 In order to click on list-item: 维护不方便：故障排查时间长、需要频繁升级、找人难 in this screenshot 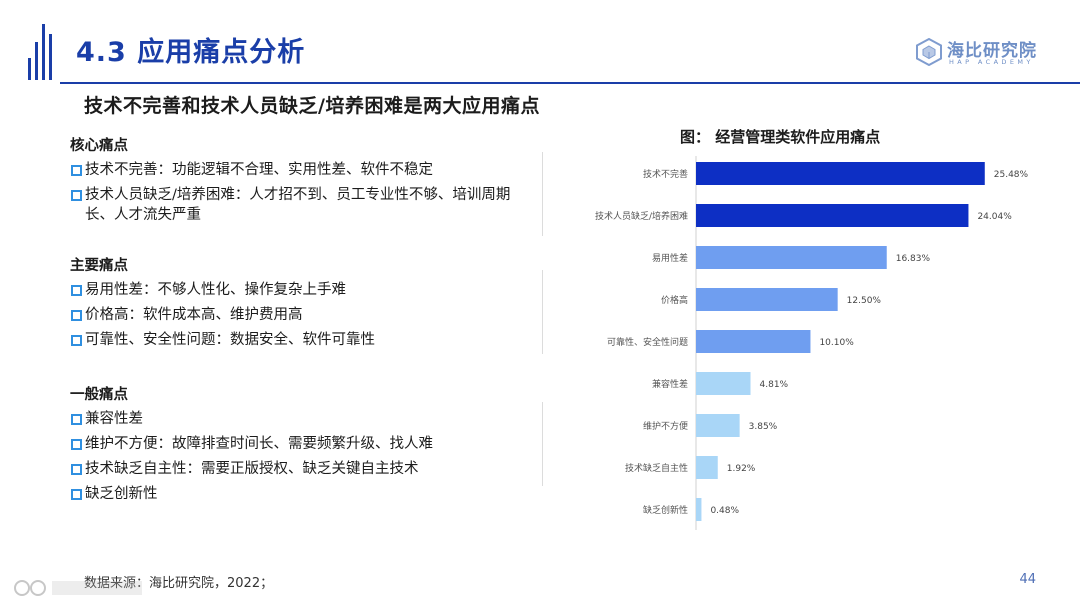, I will do `click(295, 444)`.